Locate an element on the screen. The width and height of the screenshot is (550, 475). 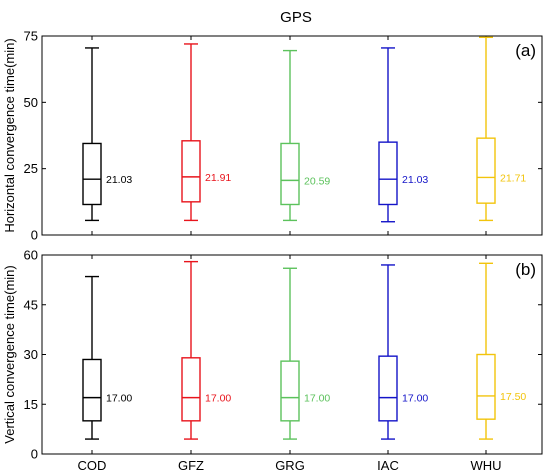
box-gfz: 17.00 is located at coordinates (206, 350).